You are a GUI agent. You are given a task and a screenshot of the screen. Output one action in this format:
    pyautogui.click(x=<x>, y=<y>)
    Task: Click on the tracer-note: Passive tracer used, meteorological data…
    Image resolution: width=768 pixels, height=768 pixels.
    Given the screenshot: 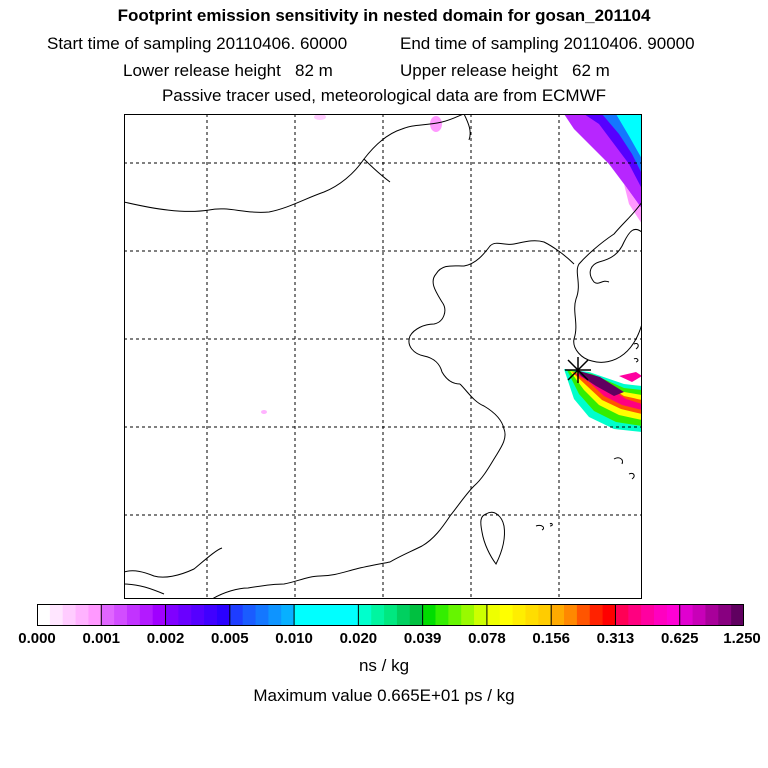 What is the action you would take?
    pyautogui.click(x=384, y=95)
    